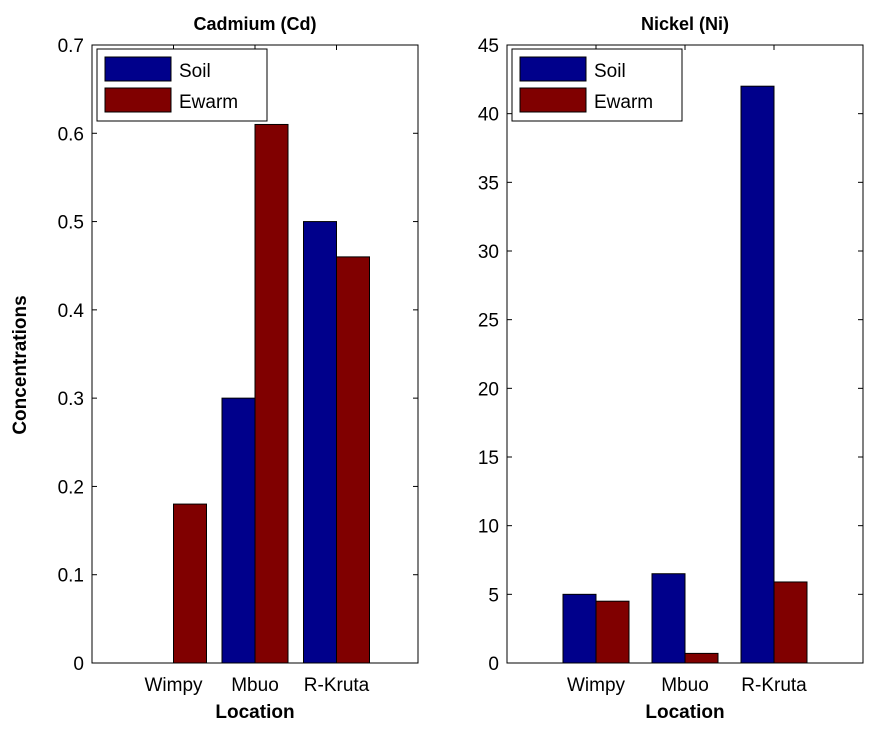  I want to click on chart-1-y-tick-label: 0.5, so click(71, 223).